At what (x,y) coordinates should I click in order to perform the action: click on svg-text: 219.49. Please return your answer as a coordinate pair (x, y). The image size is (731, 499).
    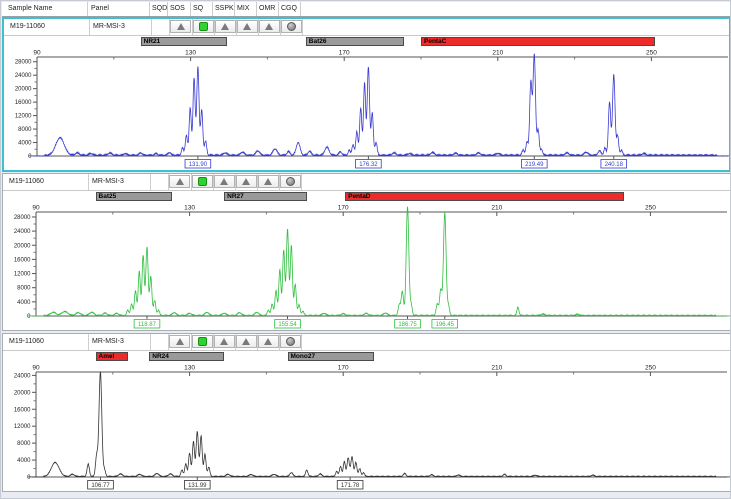
    Looking at the image, I should click on (534, 165).